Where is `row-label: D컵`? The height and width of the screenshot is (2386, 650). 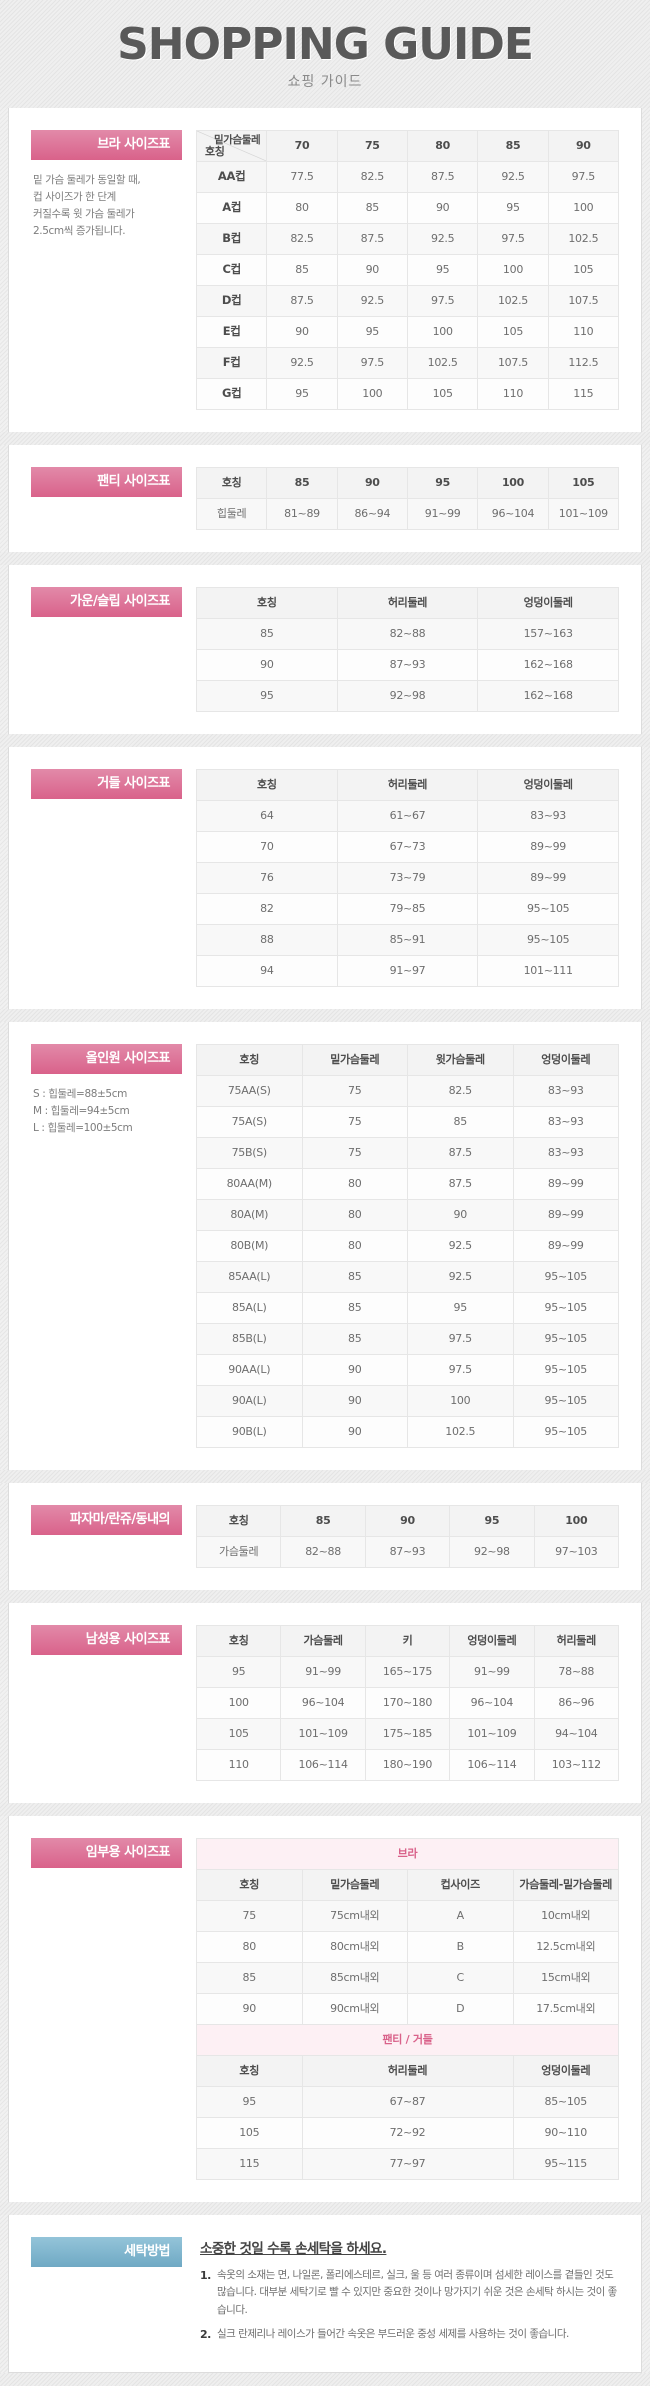 row-label: D컵 is located at coordinates (231, 301).